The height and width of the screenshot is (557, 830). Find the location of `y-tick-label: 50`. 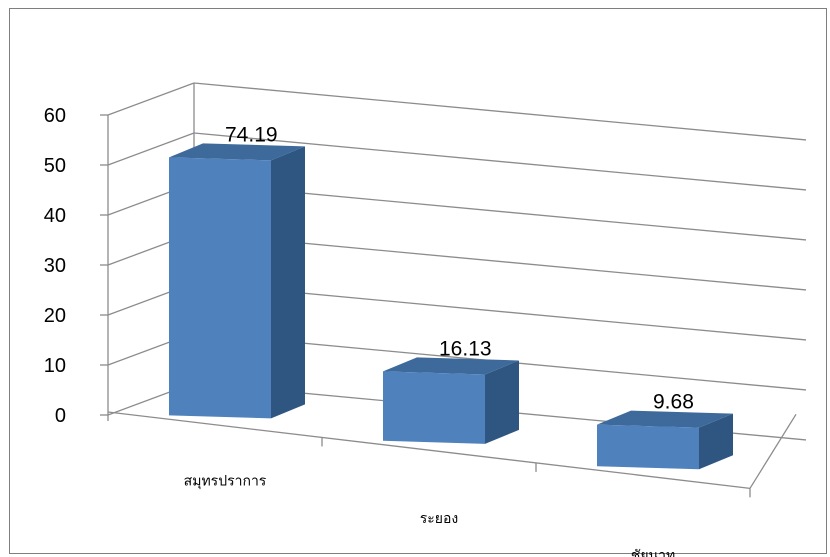

y-tick-label: 50 is located at coordinates (55, 166).